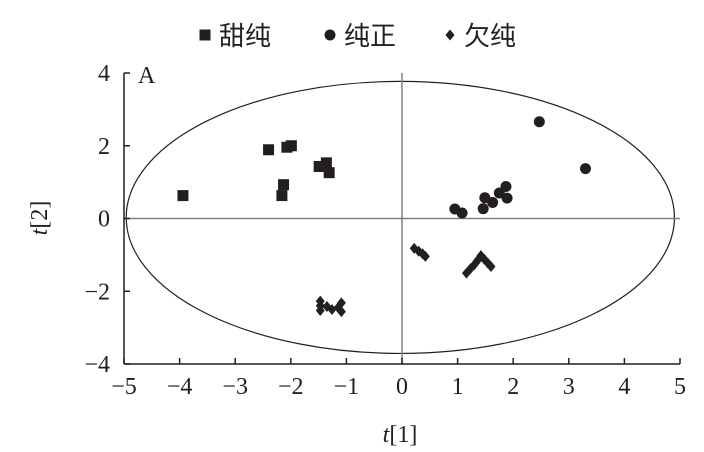 The width and height of the screenshot is (704, 452). I want to click on x-tick-label: −4, so click(180, 387).